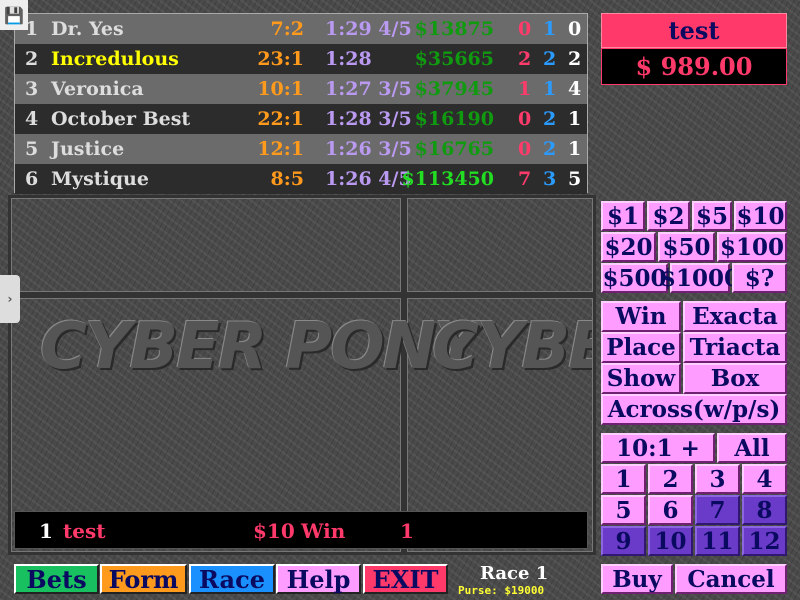  What do you see at coordinates (760, 216) in the screenshot?
I see `amount-button: $10` at bounding box center [760, 216].